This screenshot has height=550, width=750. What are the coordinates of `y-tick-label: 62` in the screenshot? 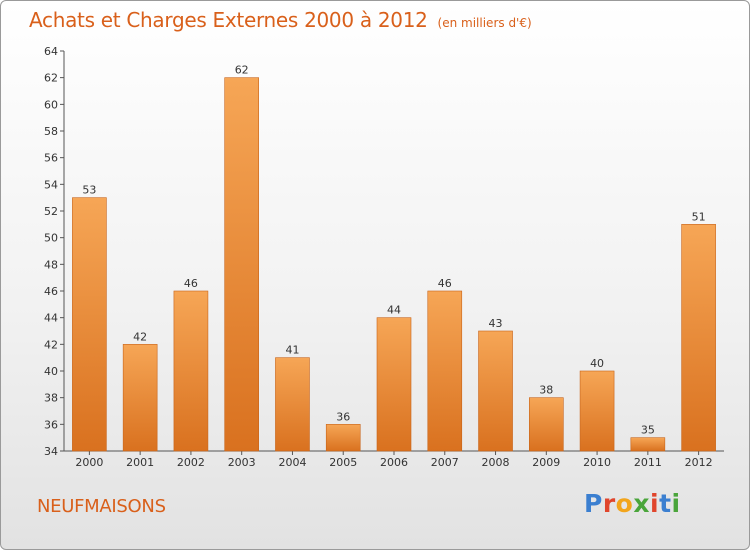 It's located at (51, 78).